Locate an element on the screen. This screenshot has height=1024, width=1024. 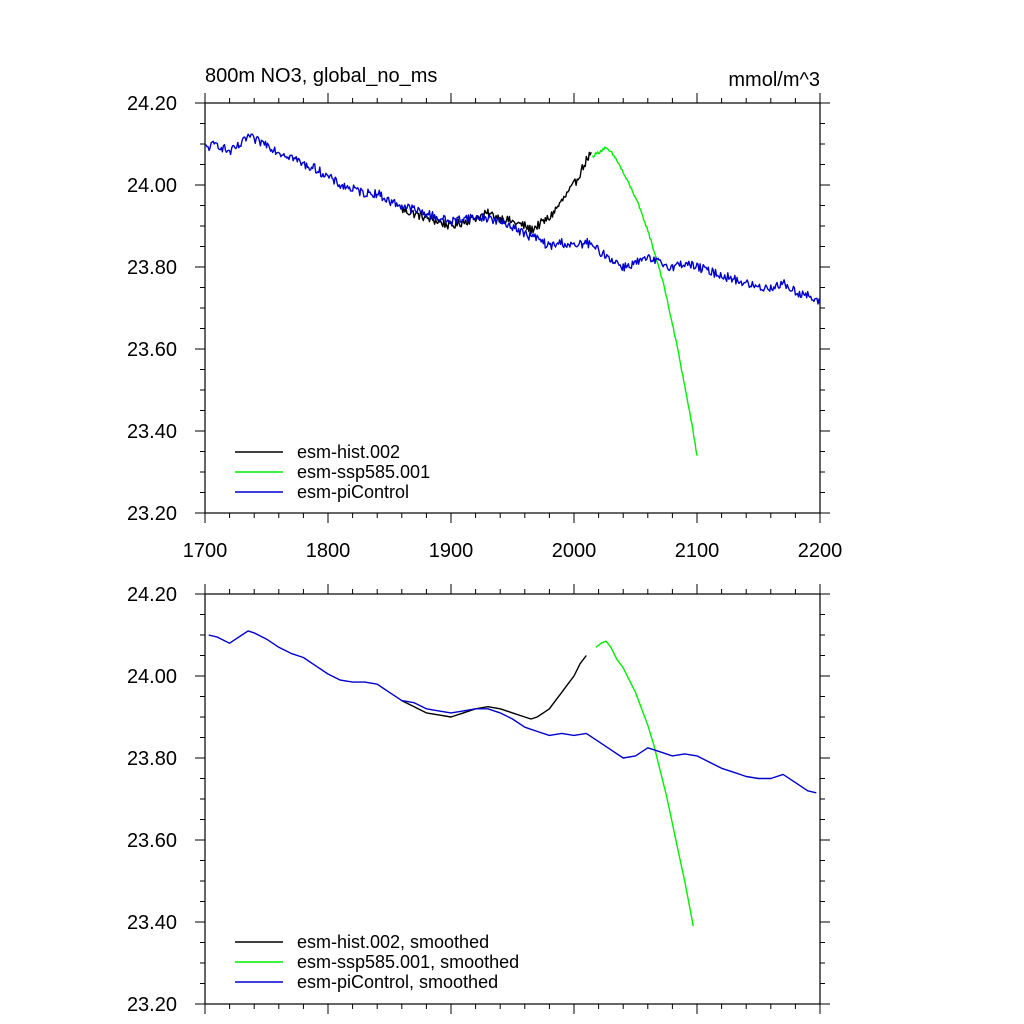
legend-entry: esm-ssp585.001 is located at coordinates (363, 472).